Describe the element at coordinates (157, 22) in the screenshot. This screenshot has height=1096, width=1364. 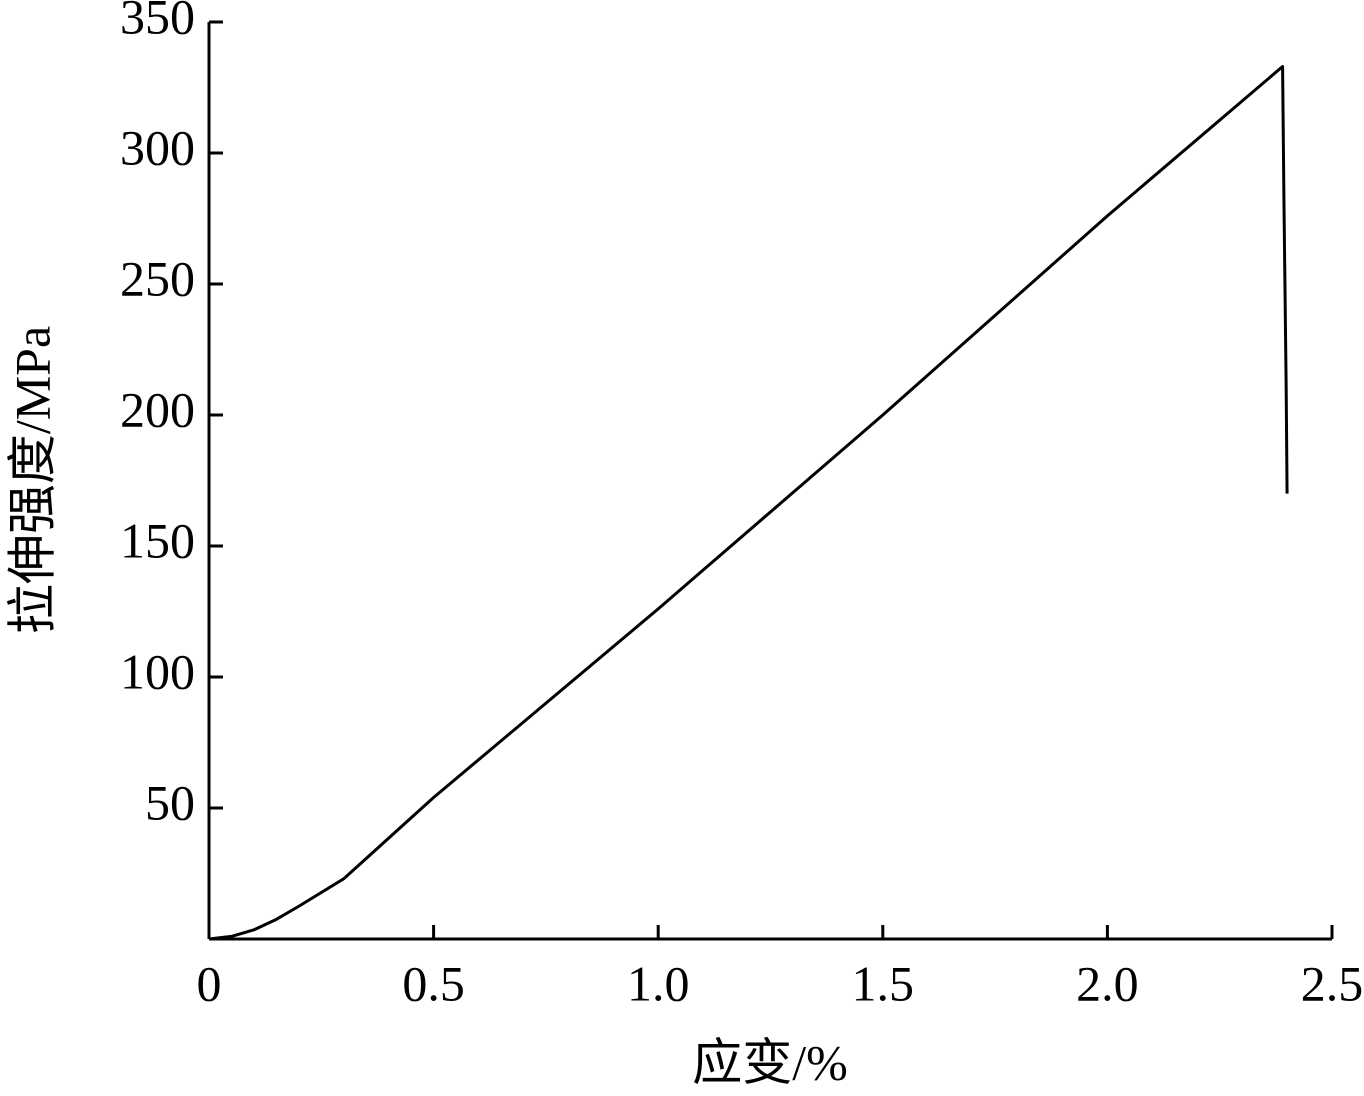
I see `y-tick-label: 350` at that location.